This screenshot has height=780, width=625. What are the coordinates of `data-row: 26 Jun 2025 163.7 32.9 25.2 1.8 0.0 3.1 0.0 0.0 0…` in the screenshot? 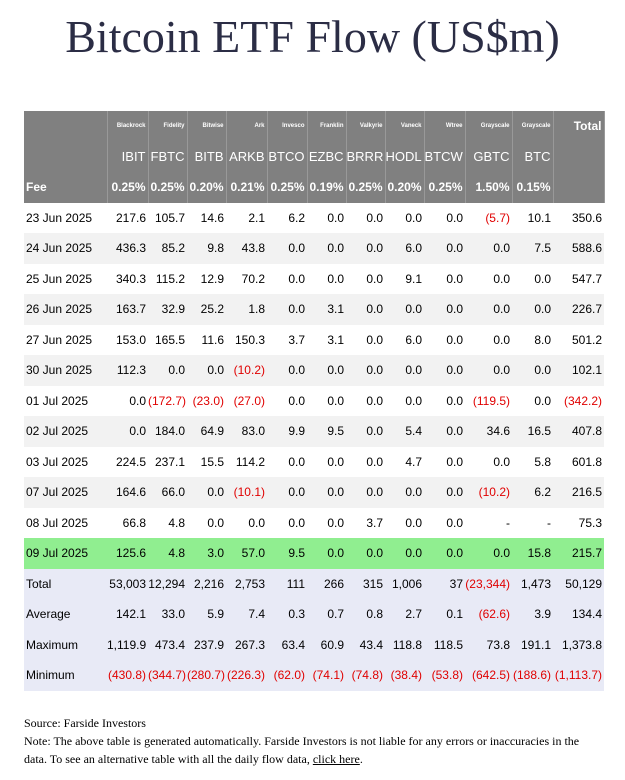 It's located at (314, 309).